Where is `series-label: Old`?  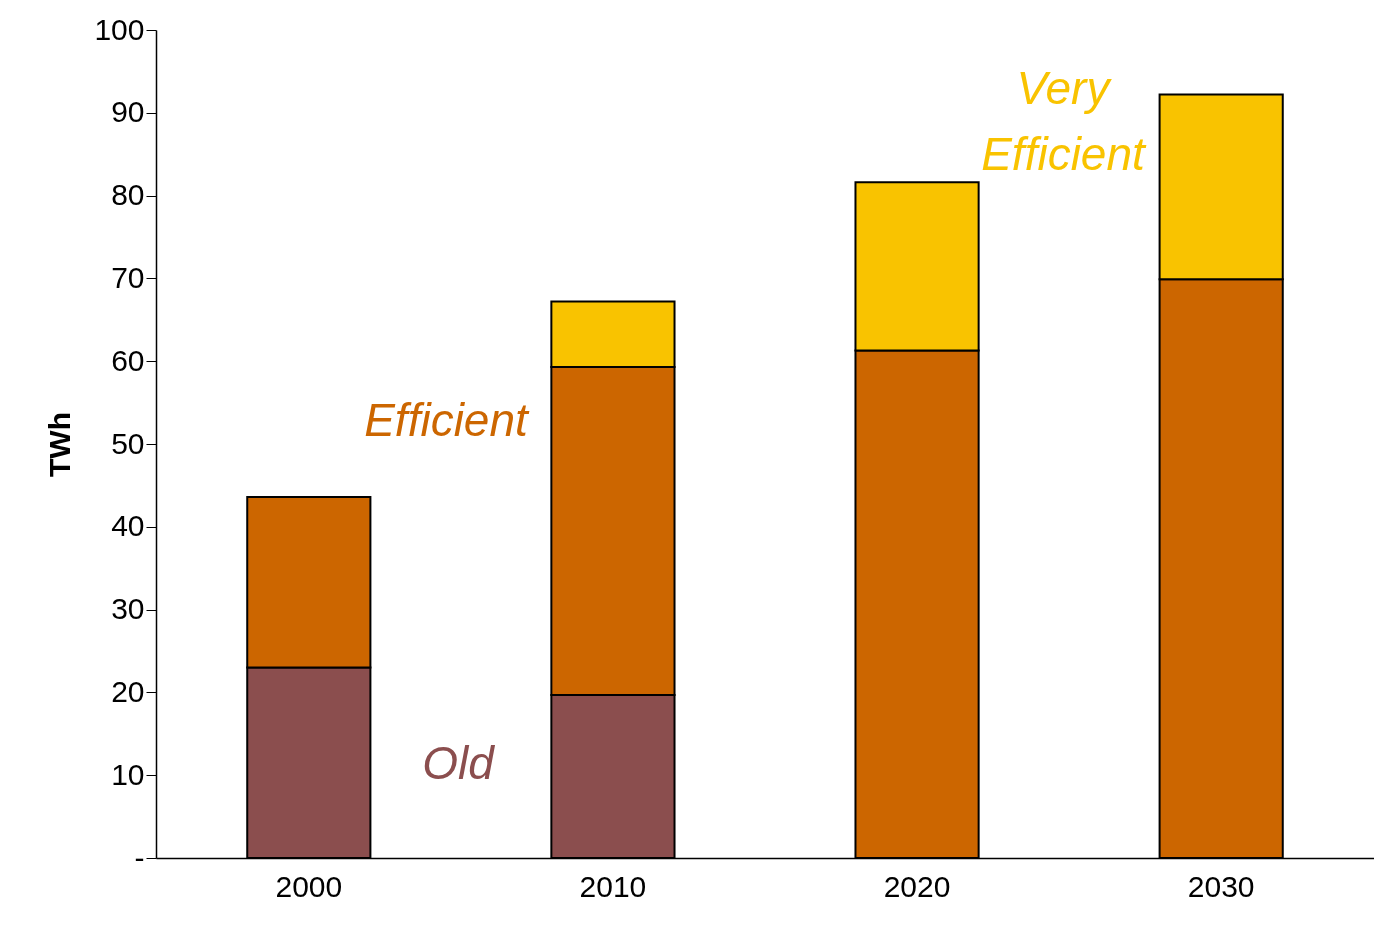 series-label: Old is located at coordinates (459, 763).